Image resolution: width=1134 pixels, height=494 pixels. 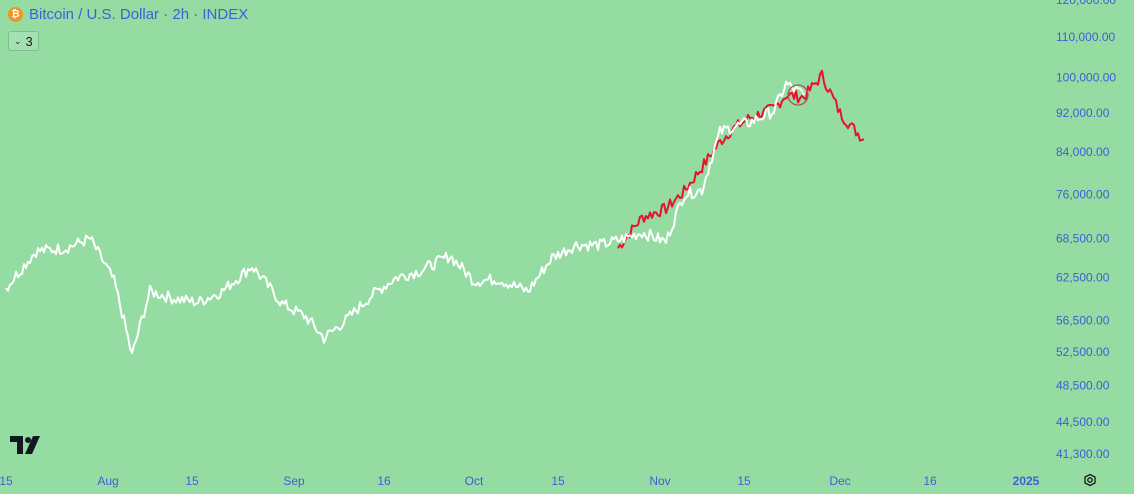 What do you see at coordinates (659, 481) in the screenshot?
I see `x-tick-label: Nov` at bounding box center [659, 481].